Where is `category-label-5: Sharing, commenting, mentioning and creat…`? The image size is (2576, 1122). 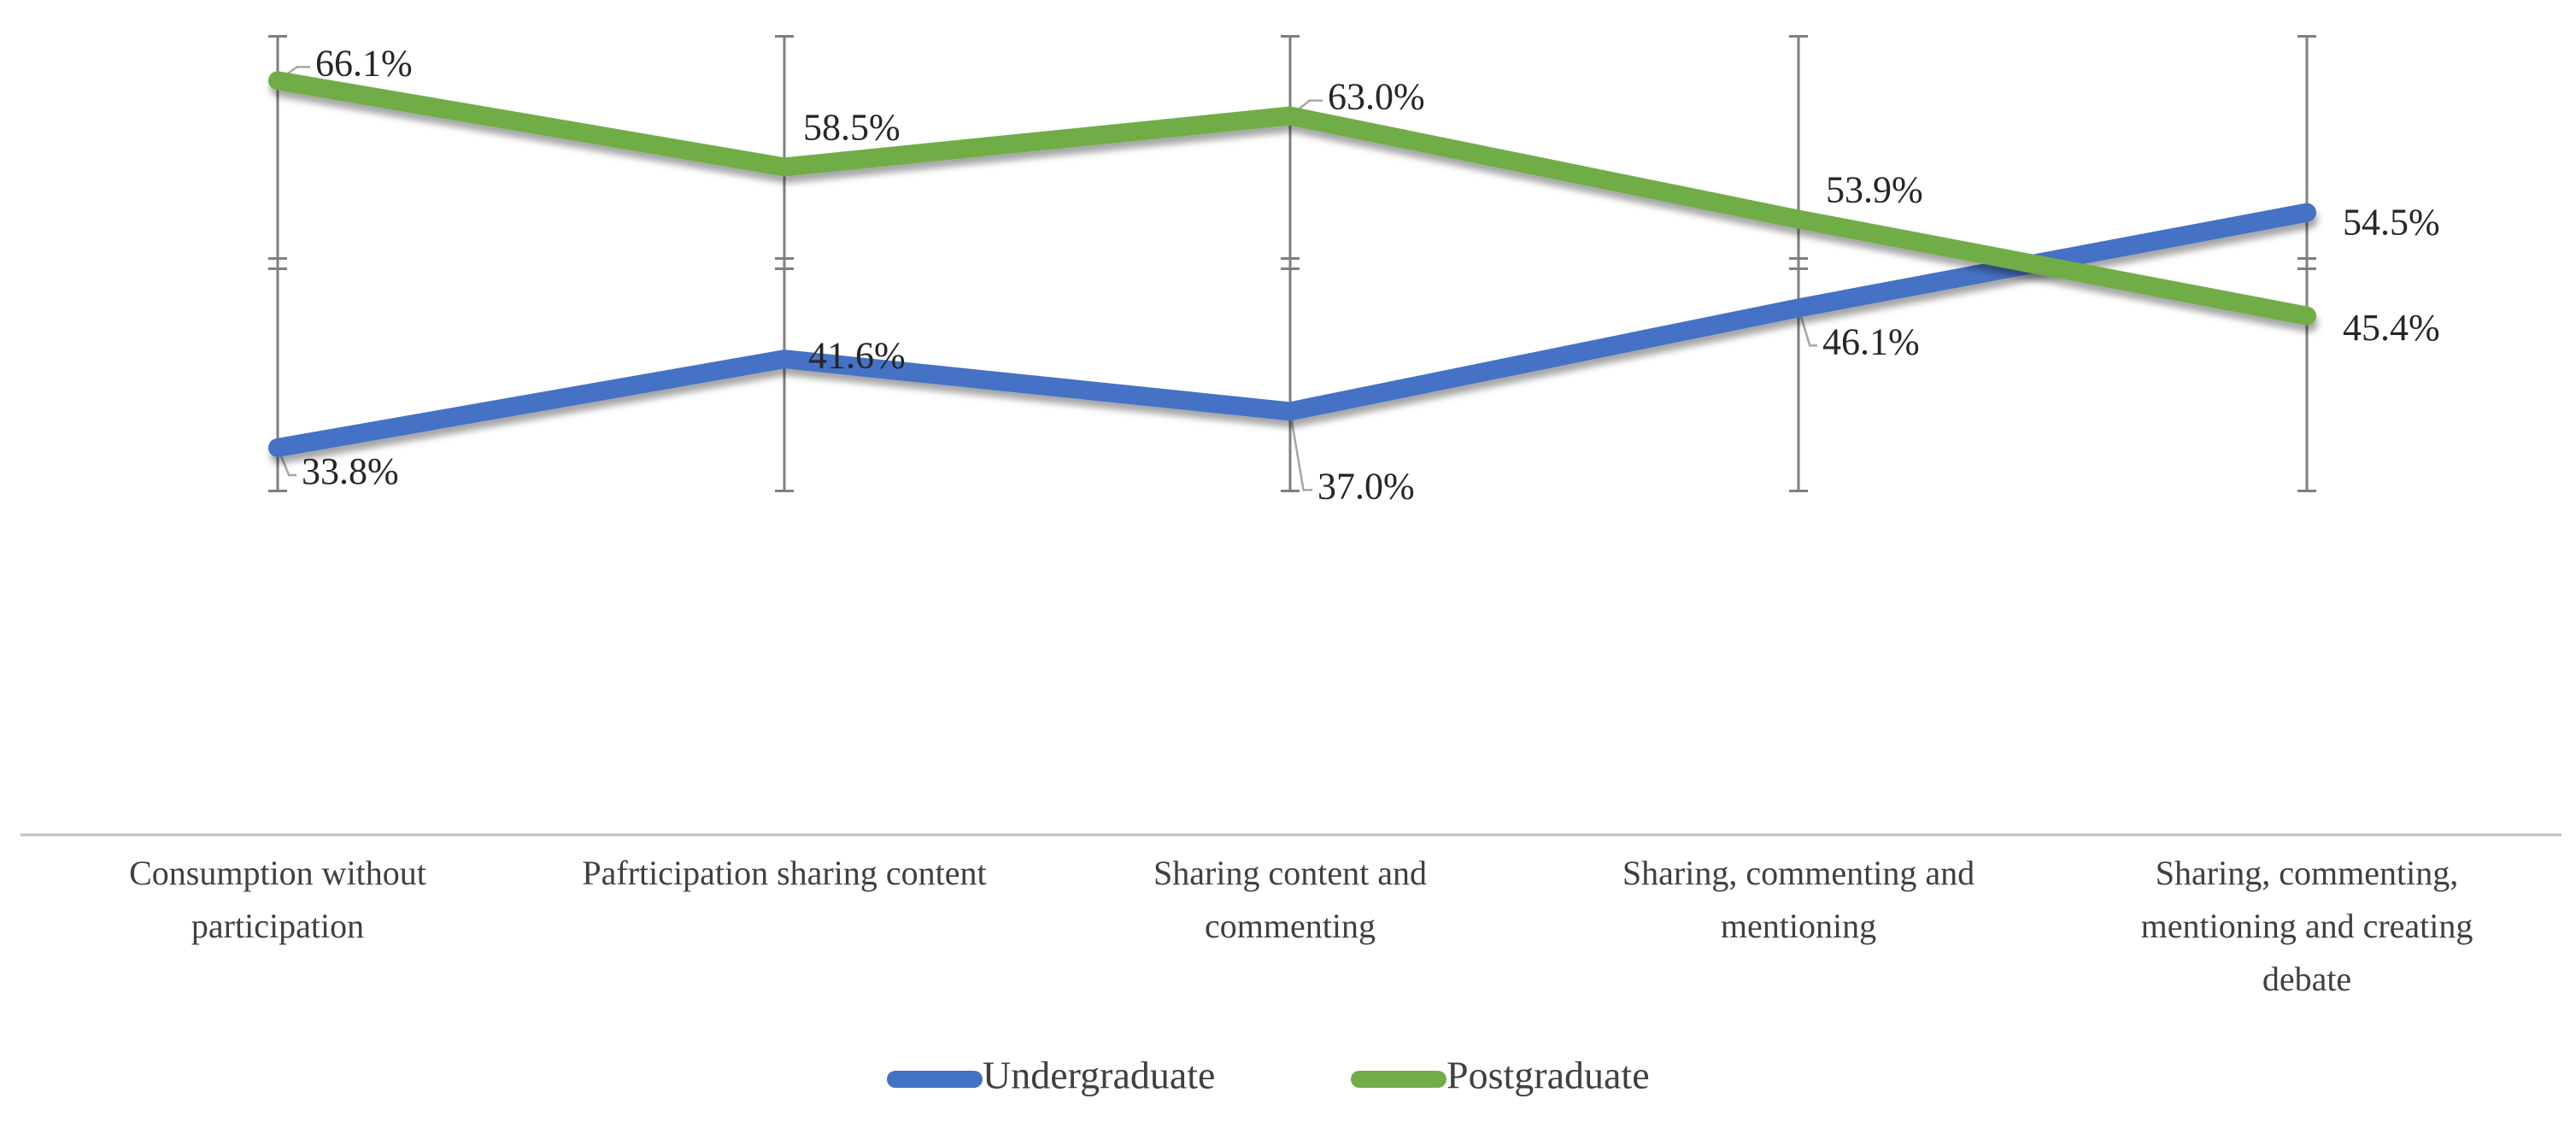
category-label-5: Sharing, commenting, mentioning and creat… is located at coordinates (2307, 926).